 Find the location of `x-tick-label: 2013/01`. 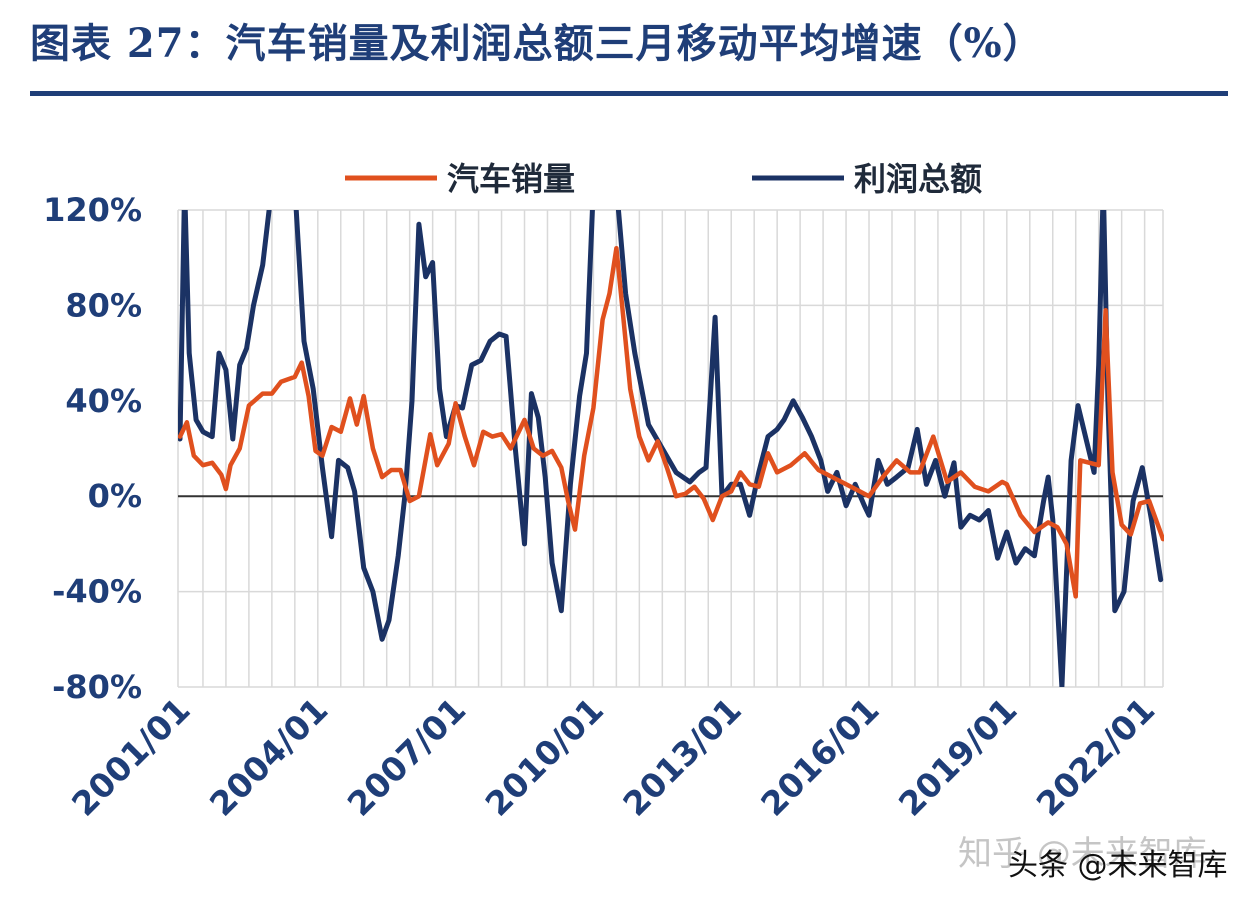

x-tick-label: 2013/01 is located at coordinates (682, 757).